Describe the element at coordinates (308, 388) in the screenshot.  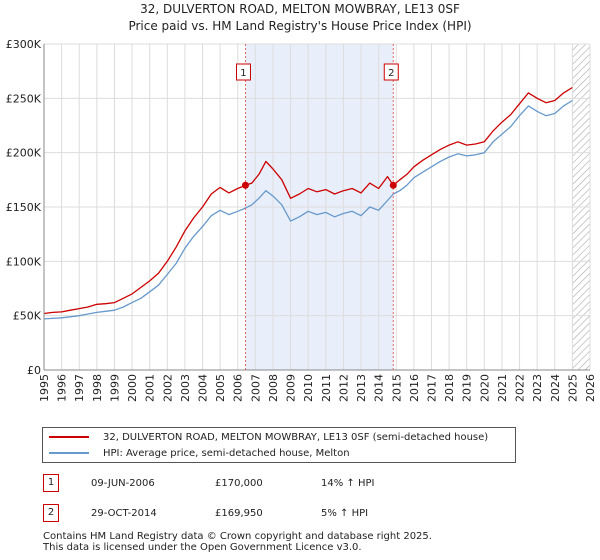
I see `x-tick-label: 2010` at that location.